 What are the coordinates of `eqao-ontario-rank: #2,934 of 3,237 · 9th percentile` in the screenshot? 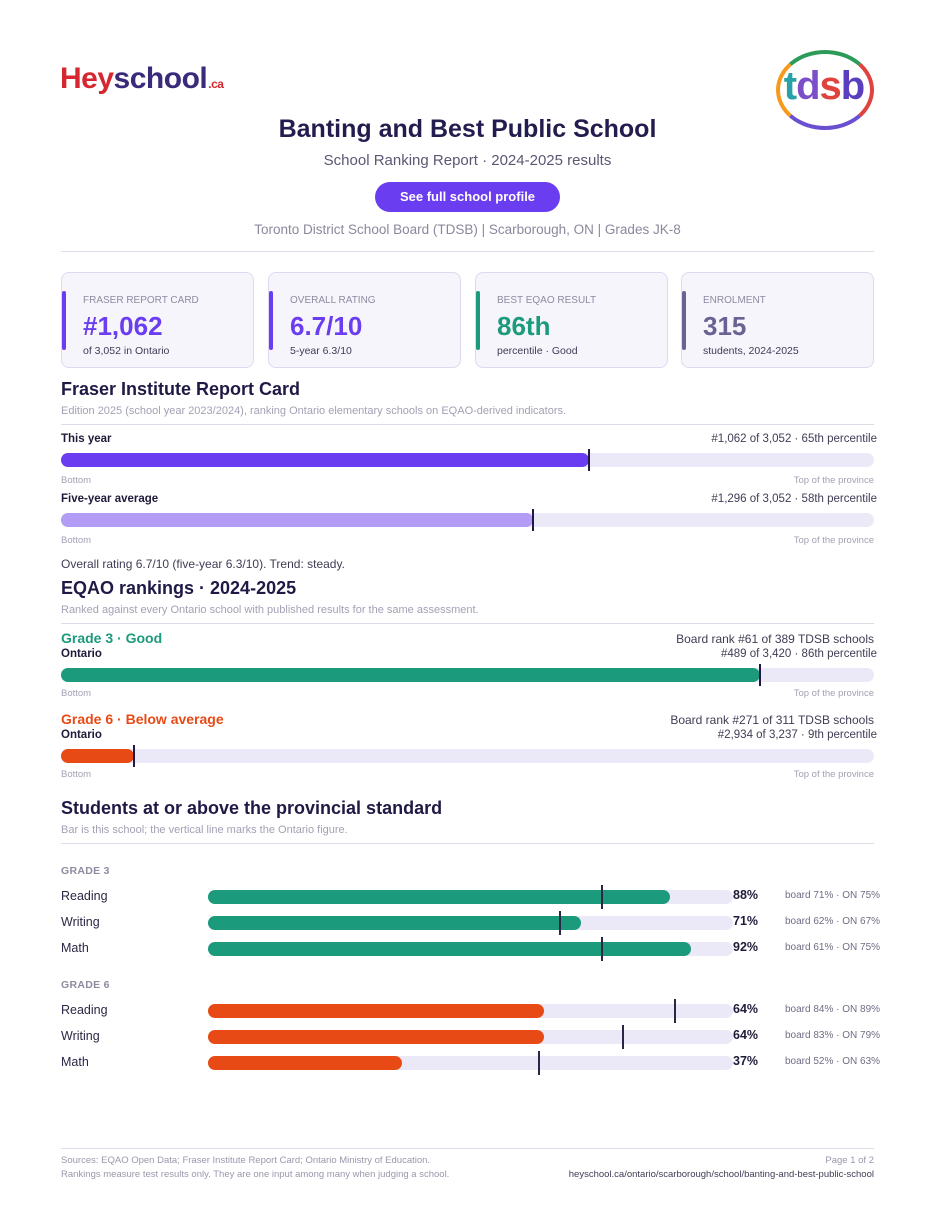 It's located at (797, 735).